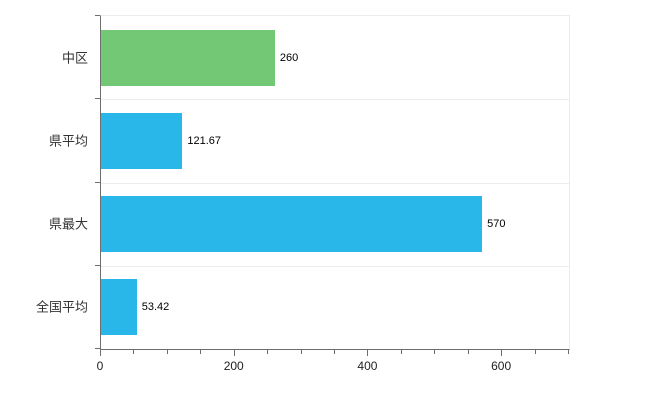  I want to click on category-label: 県最大, so click(68, 224).